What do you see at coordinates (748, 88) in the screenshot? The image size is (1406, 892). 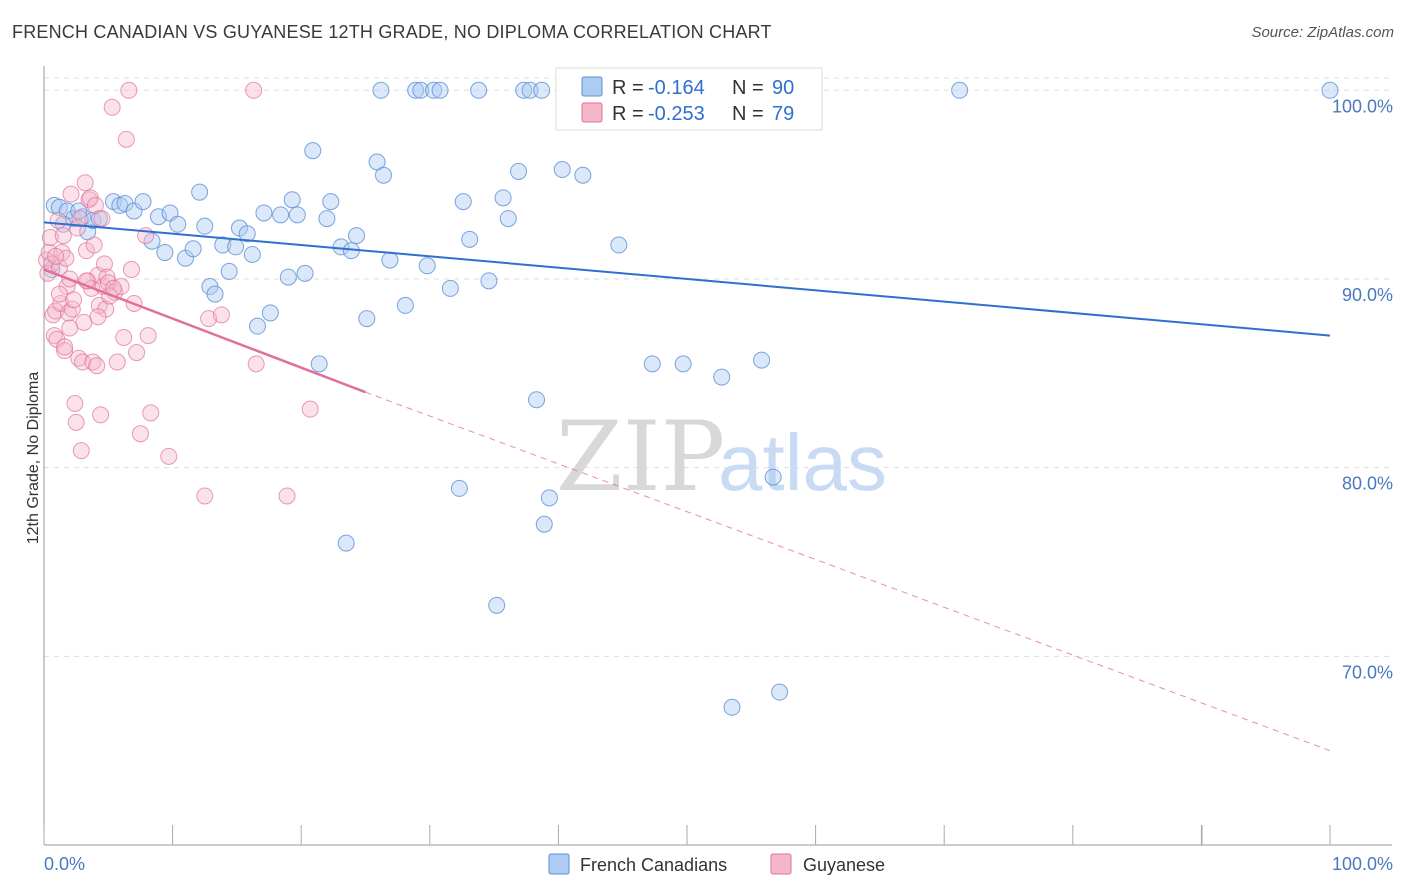 I see `legend-n-label-blue: N =` at bounding box center [748, 88].